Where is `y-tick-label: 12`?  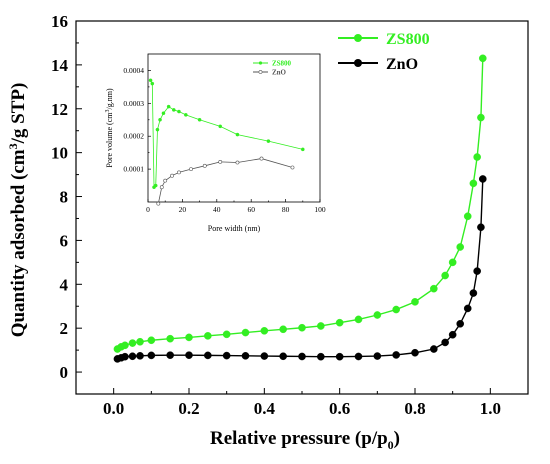 y-tick-label: 12 is located at coordinates (59, 109).